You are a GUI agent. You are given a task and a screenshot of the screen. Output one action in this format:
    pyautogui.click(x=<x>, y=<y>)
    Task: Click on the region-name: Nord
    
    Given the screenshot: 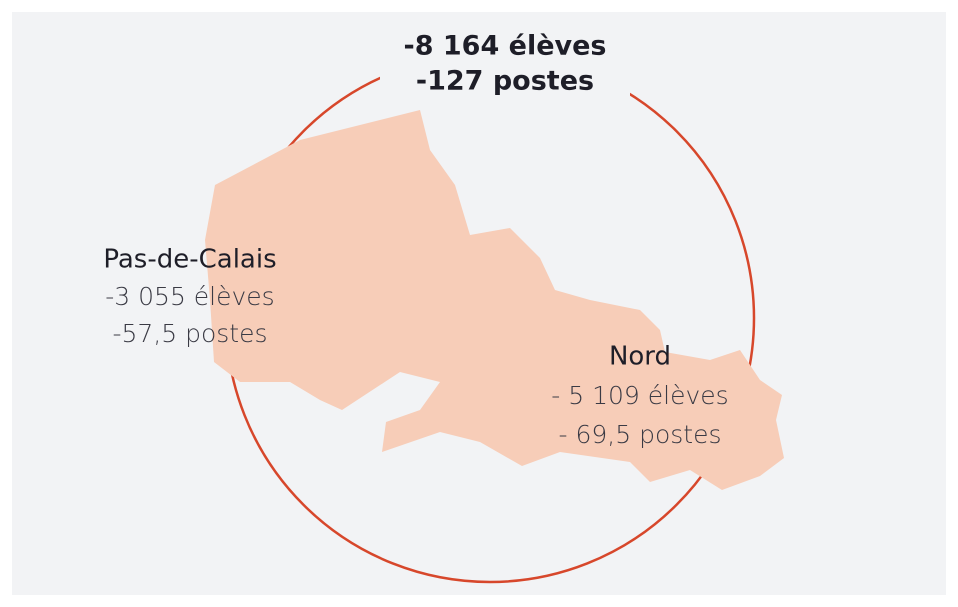 What is the action you would take?
    pyautogui.click(x=640, y=357)
    